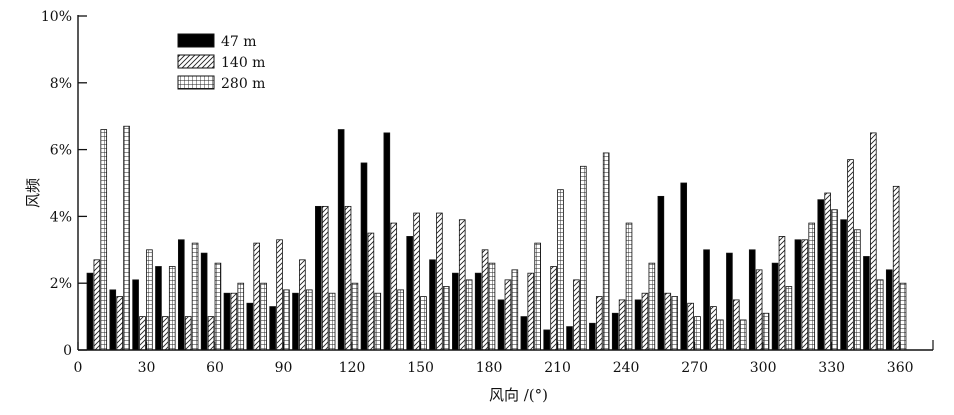 This screenshot has width=954, height=415. Describe the element at coordinates (61, 284) in the screenshot. I see `y-tick-label: 2%` at that location.